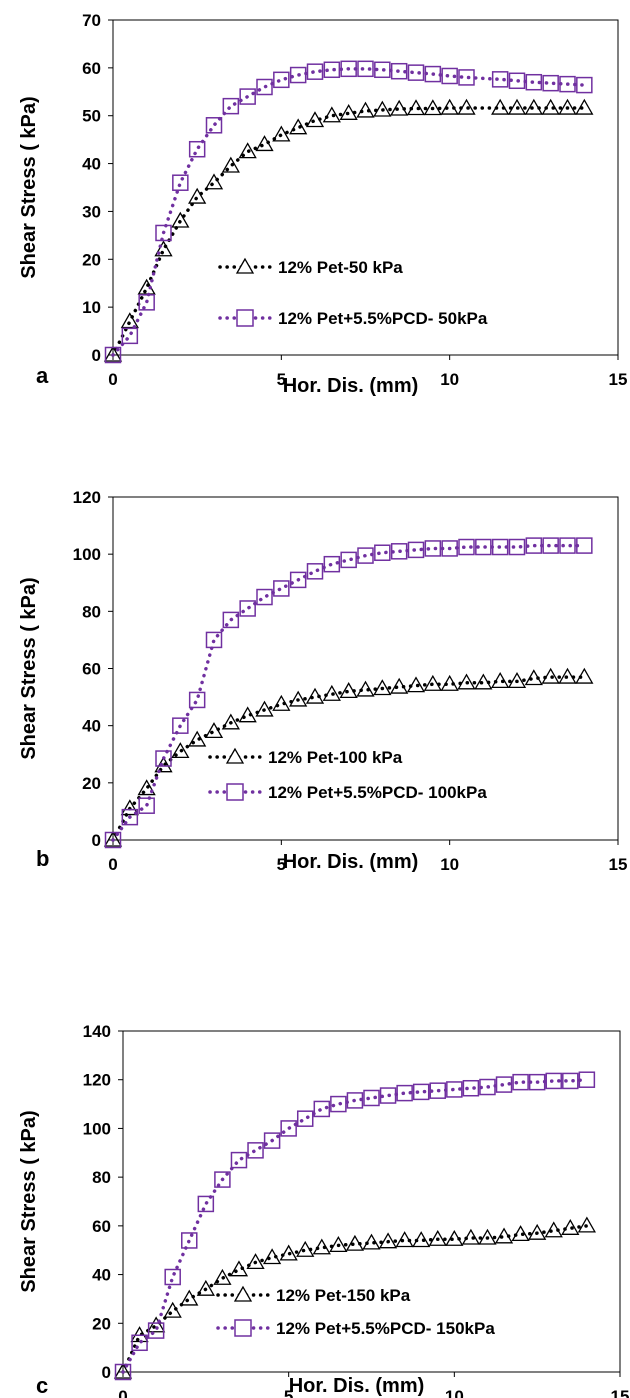 The image size is (630, 1398). Describe the element at coordinates (42, 1385) in the screenshot. I see `panel-letter: c` at that location.